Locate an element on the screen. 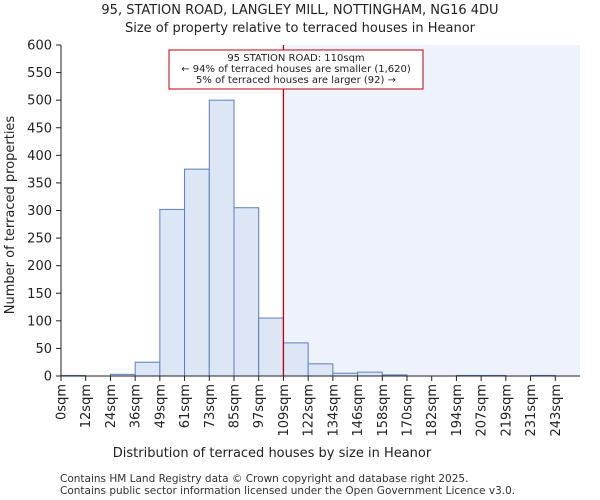  annotation-line-3: 5% of terraced houses are larger (92) → is located at coordinates (296, 80).